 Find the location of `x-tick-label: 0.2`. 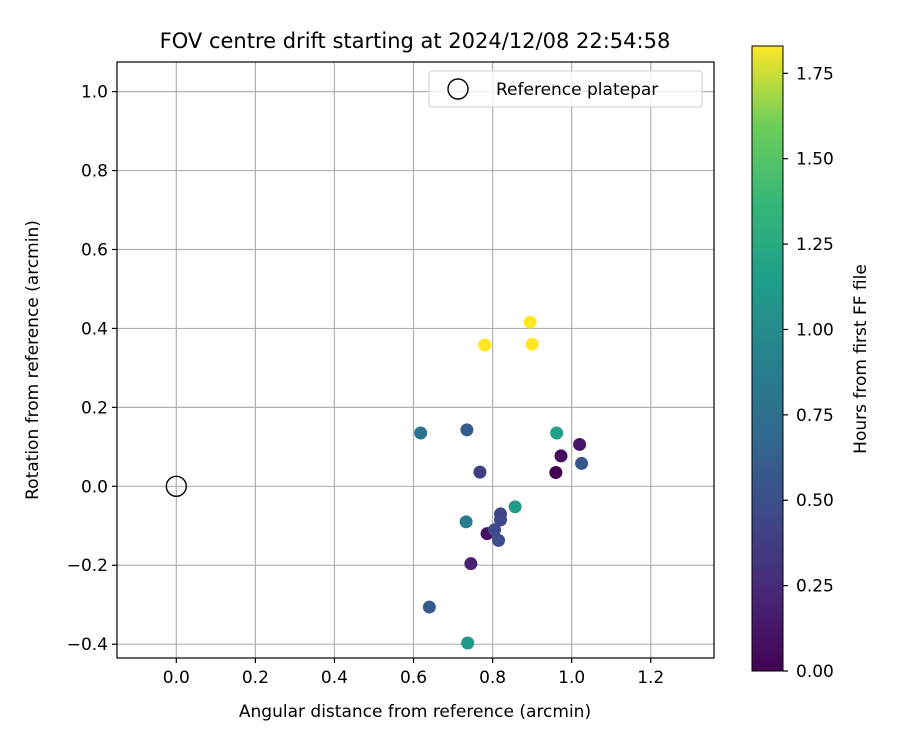

x-tick-label: 0.2 is located at coordinates (255, 678).